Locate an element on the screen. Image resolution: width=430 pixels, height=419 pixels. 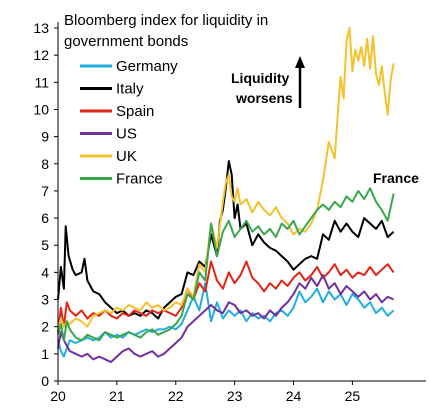
y-tick-label: 3 is located at coordinates (45, 300).